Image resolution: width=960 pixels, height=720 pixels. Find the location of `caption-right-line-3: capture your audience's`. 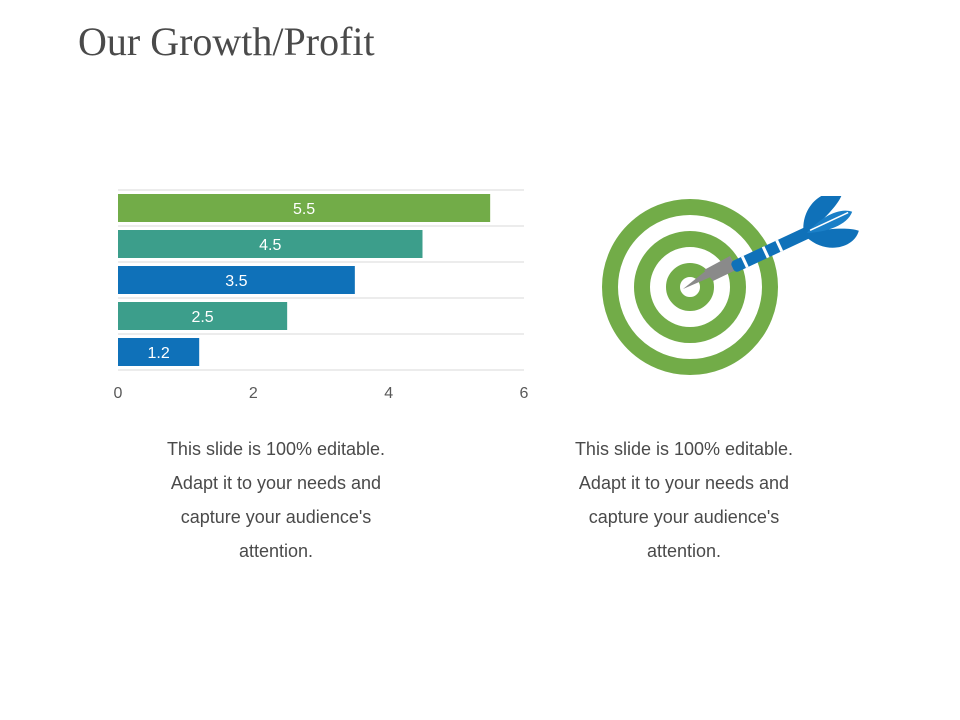

caption-right-line-3: capture your audience's is located at coordinates (684, 517).